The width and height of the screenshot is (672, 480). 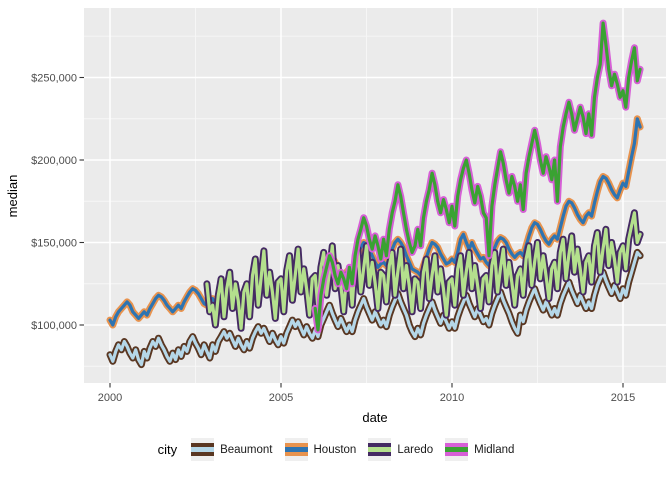 What do you see at coordinates (110, 398) in the screenshot?
I see `x-tick-2000: 2000` at bounding box center [110, 398].